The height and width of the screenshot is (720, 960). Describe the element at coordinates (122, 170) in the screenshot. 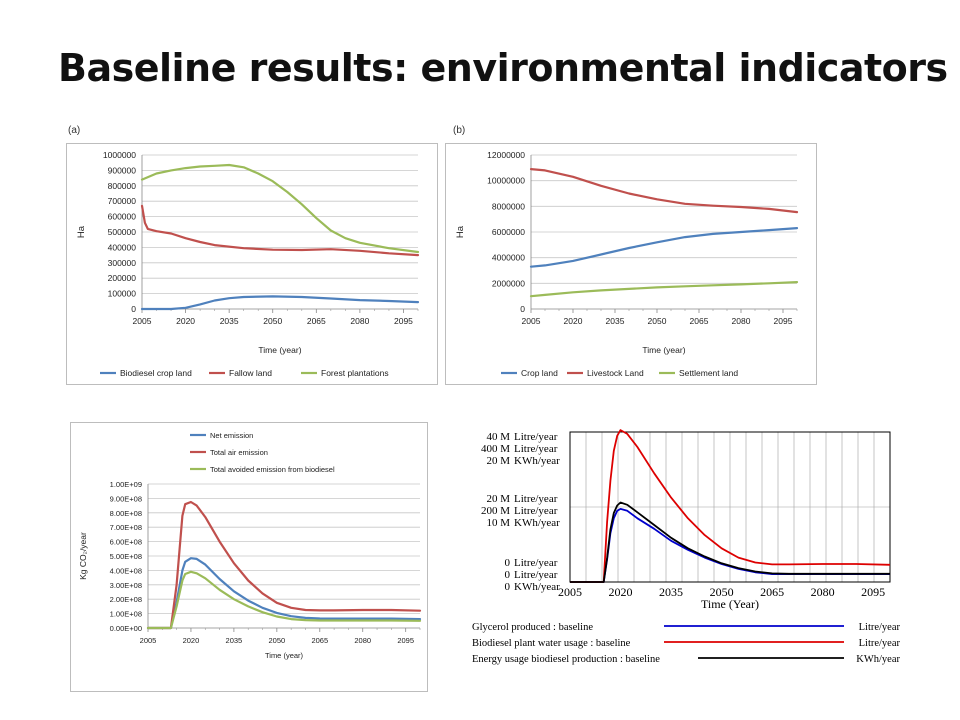

I see `y-tick-label: 900000` at that location.